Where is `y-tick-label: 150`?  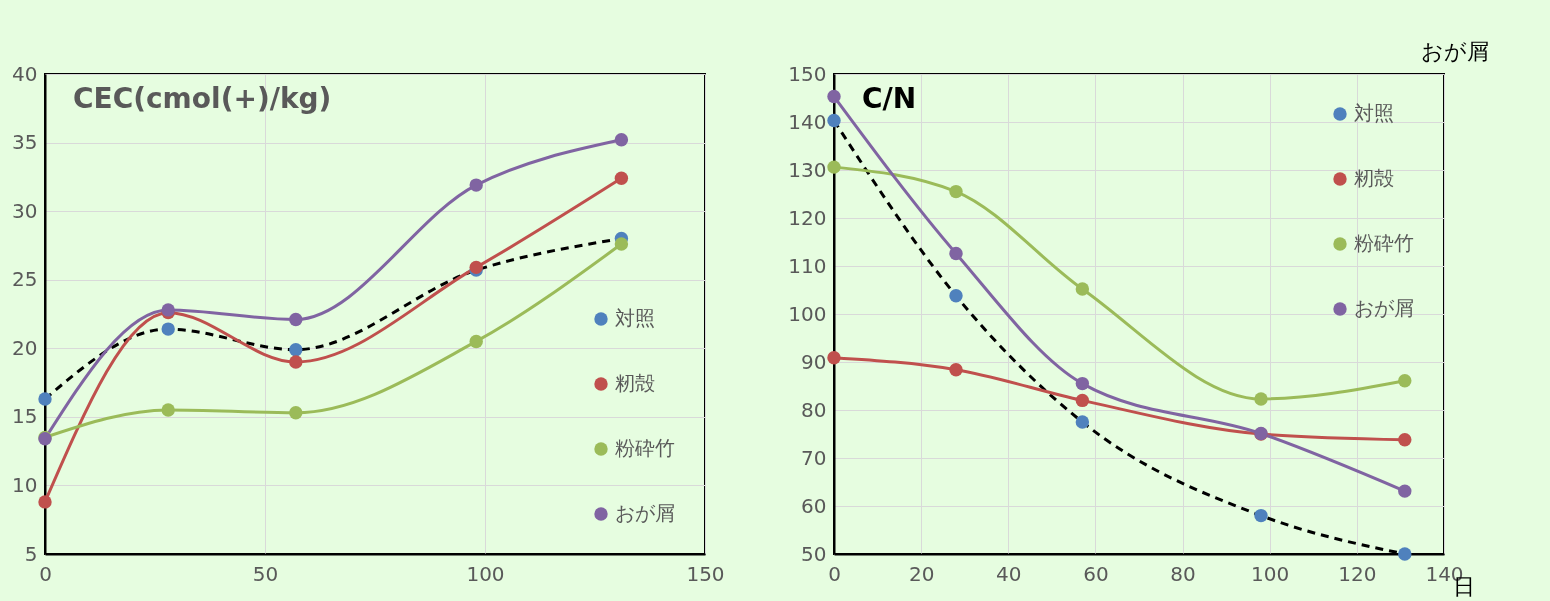 y-tick-label: 150 is located at coordinates (807, 73).